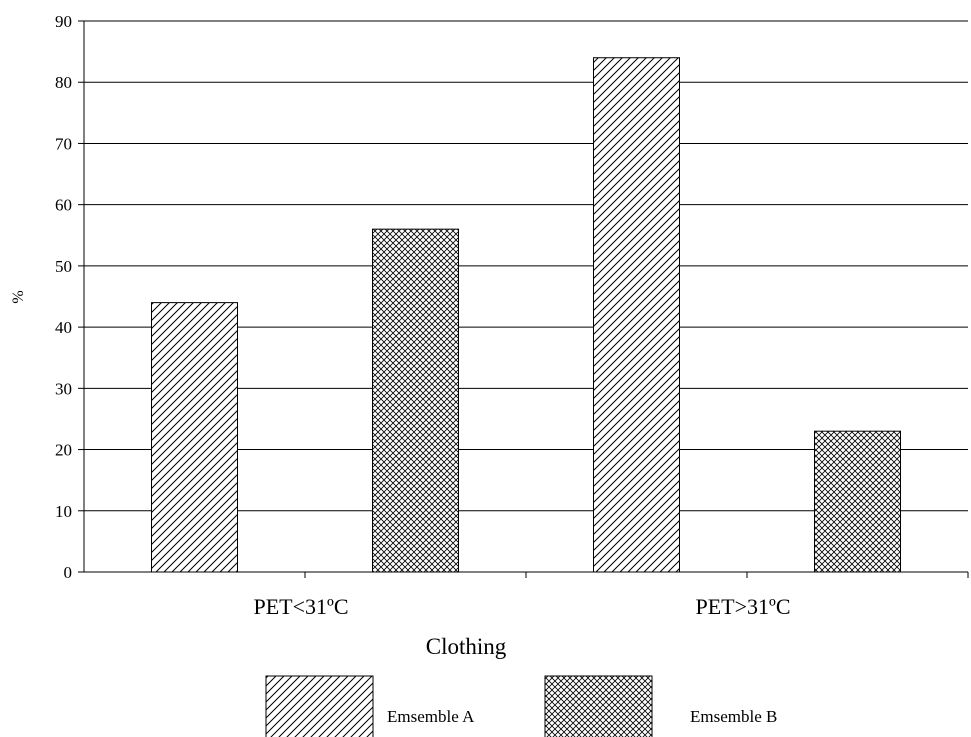 This screenshot has width=971, height=737. What do you see at coordinates (18, 296) in the screenshot?
I see `y-axis-title: %` at bounding box center [18, 296].